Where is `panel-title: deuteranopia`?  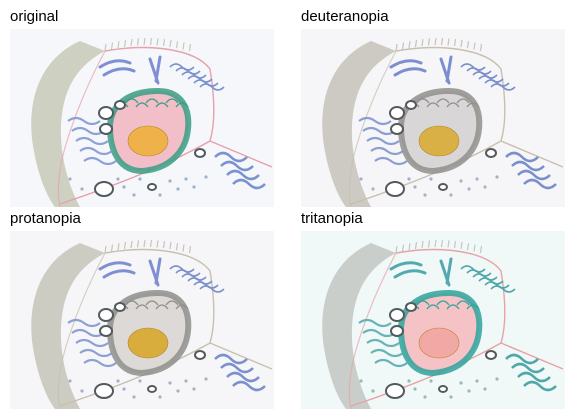
panel-title: deuteranopia is located at coordinates (345, 16).